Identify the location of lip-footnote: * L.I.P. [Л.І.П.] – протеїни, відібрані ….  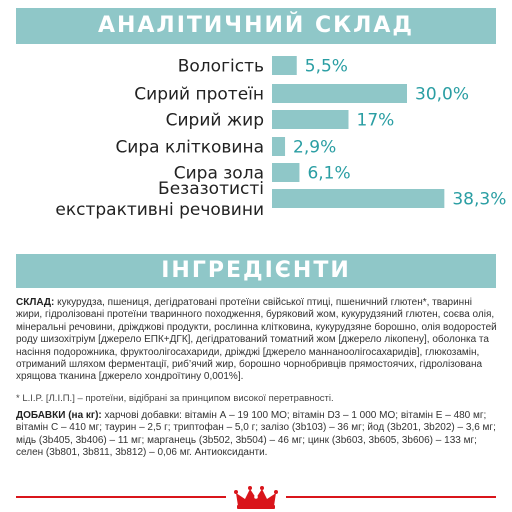
(175, 398).